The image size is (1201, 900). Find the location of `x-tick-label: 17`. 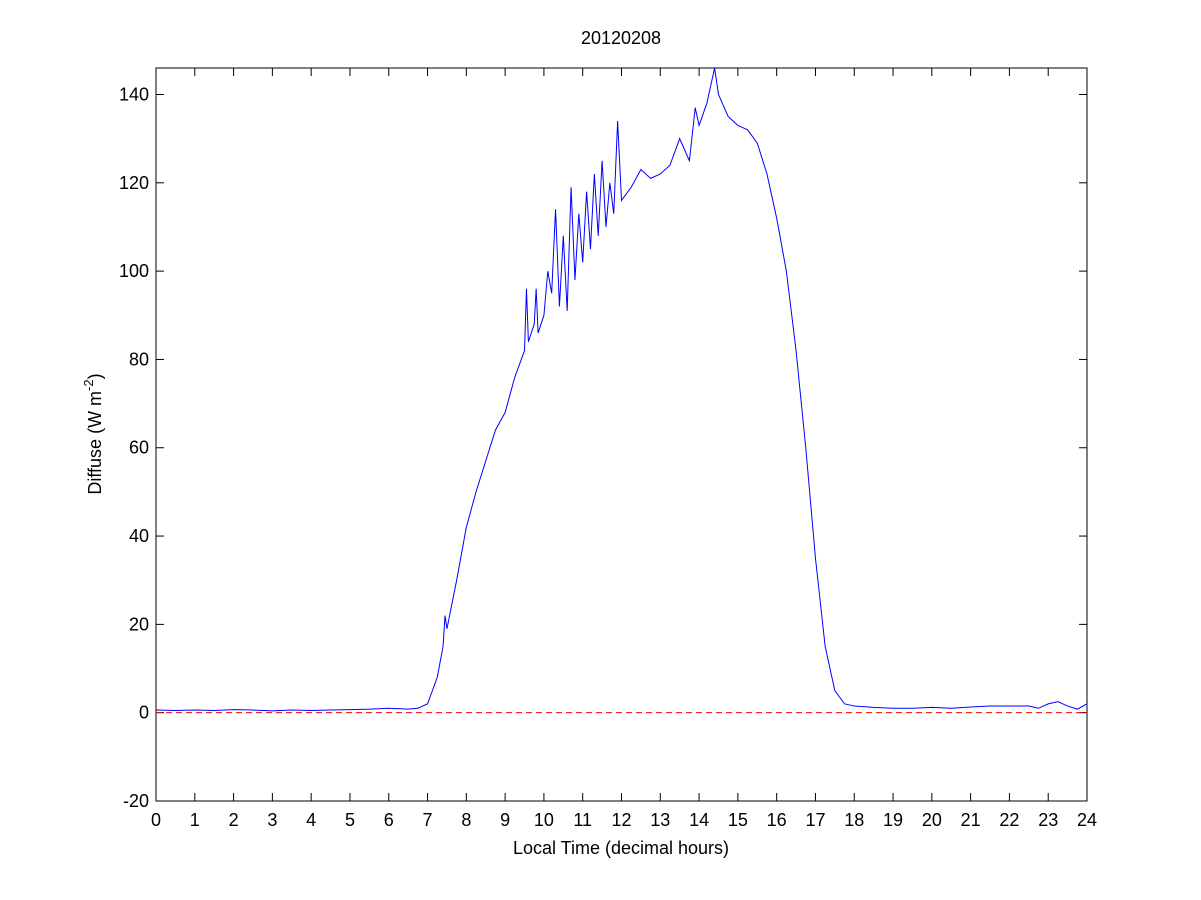

x-tick-label: 17 is located at coordinates (815, 820).